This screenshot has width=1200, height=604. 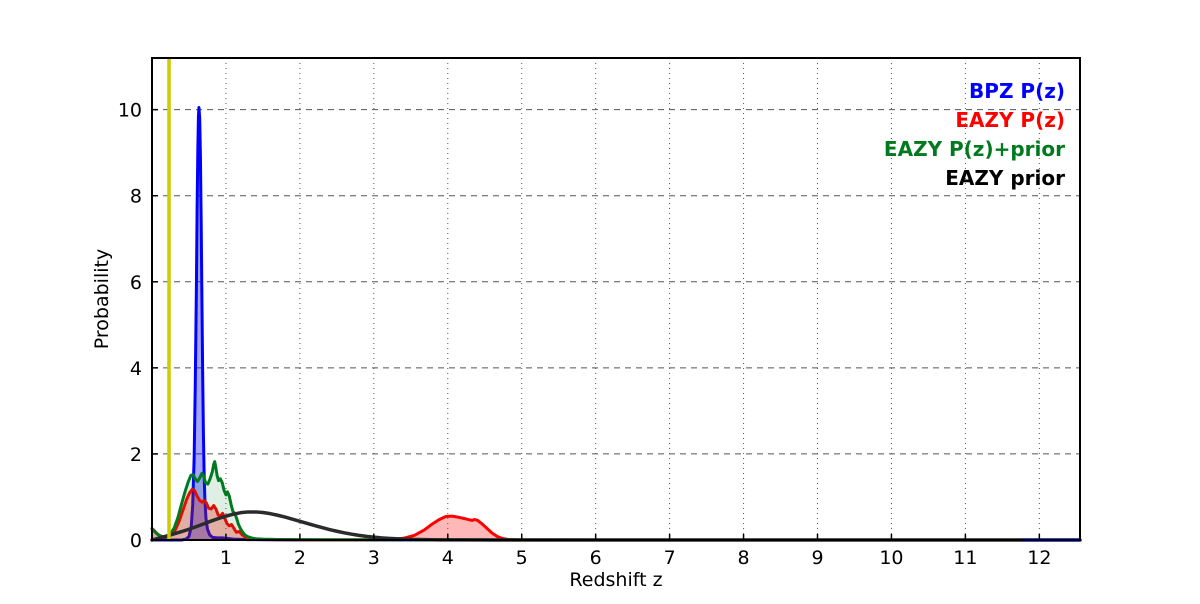 What do you see at coordinates (1017, 91) in the screenshot?
I see `legend-label-bpz-p-z: BPZ P(z)` at bounding box center [1017, 91].